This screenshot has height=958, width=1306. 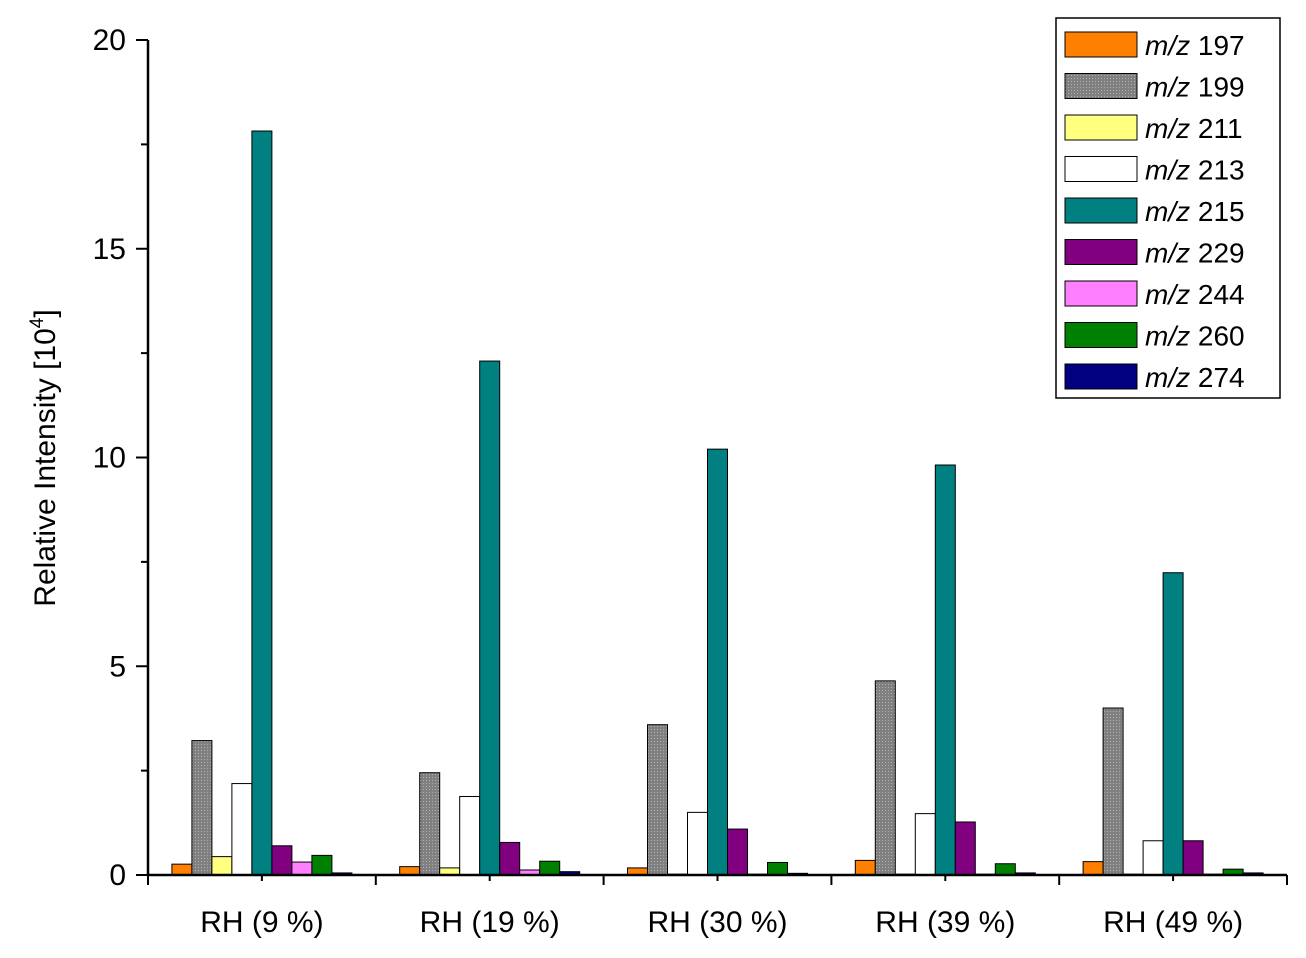 What do you see at coordinates (117, 666) in the screenshot?
I see `y-tick-label: 5` at bounding box center [117, 666].